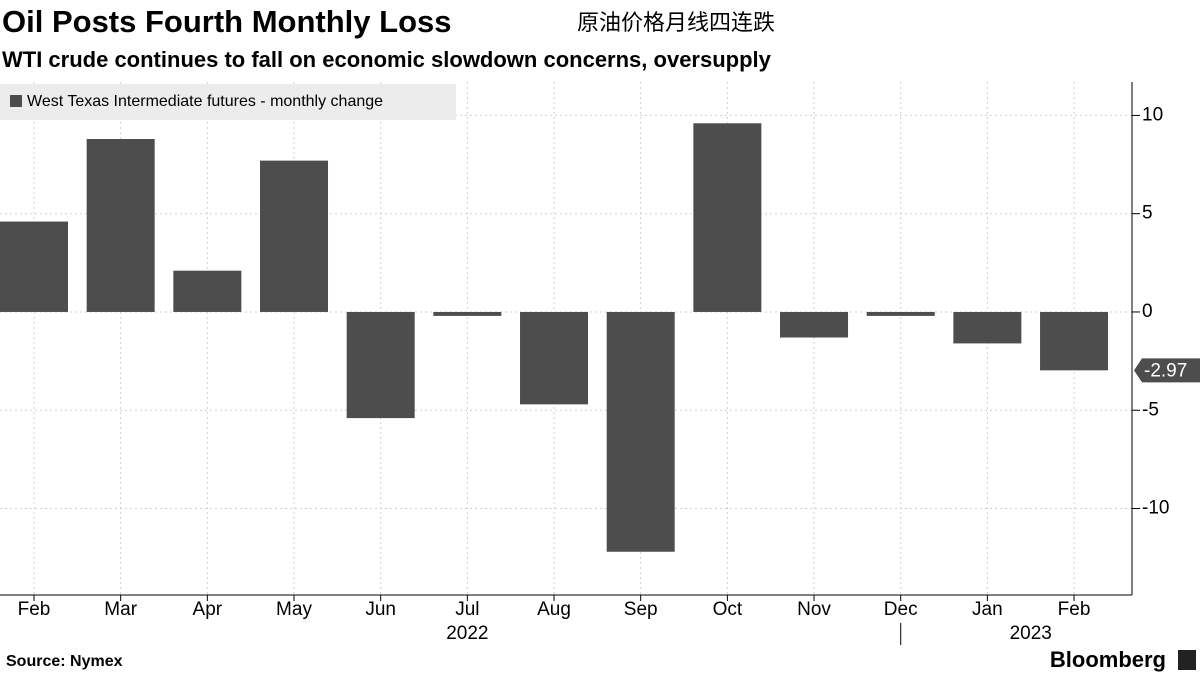 This screenshot has height=680, width=1200. I want to click on x-tick-label: Oct, so click(728, 609).